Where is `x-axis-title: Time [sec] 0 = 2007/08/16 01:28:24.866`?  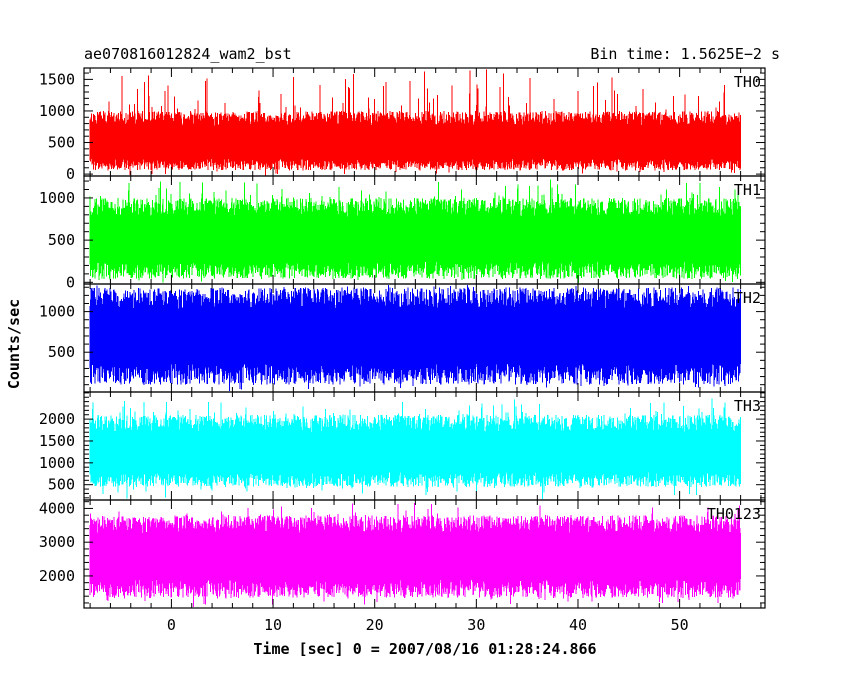 x-axis-title: Time [sec] 0 = 2007/08/16 01:28:24.866 is located at coordinates (424, 649).